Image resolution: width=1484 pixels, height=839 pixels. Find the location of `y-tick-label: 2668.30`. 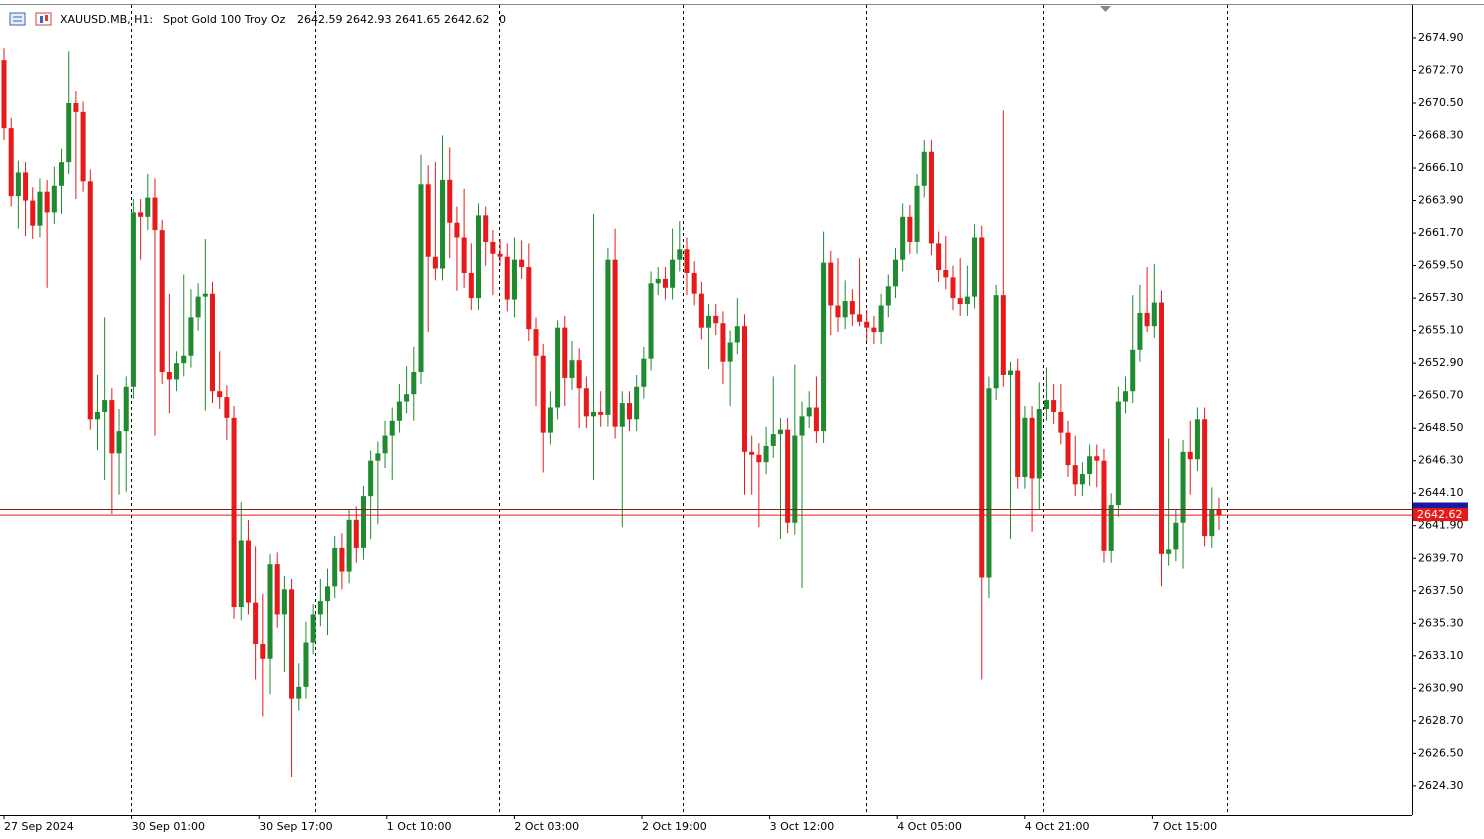

y-tick-label: 2668.30 is located at coordinates (1441, 135).